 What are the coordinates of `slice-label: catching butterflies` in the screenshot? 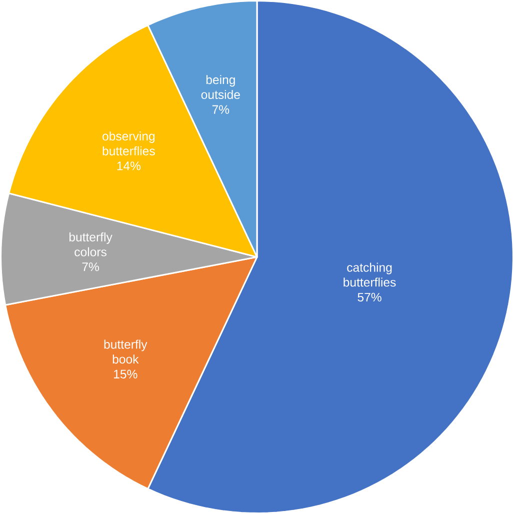 It's located at (370, 274).